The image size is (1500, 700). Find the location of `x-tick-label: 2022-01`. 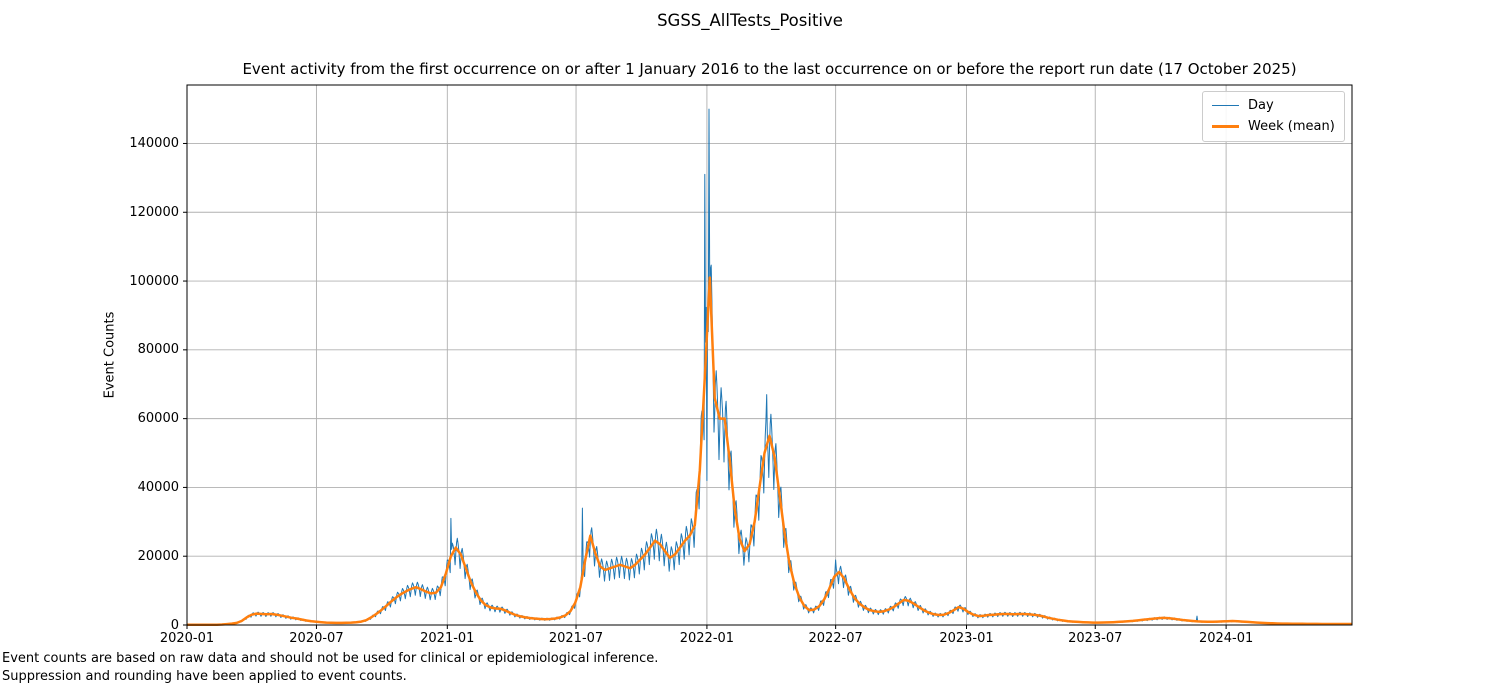

x-tick-label: 2022-01 is located at coordinates (707, 638).